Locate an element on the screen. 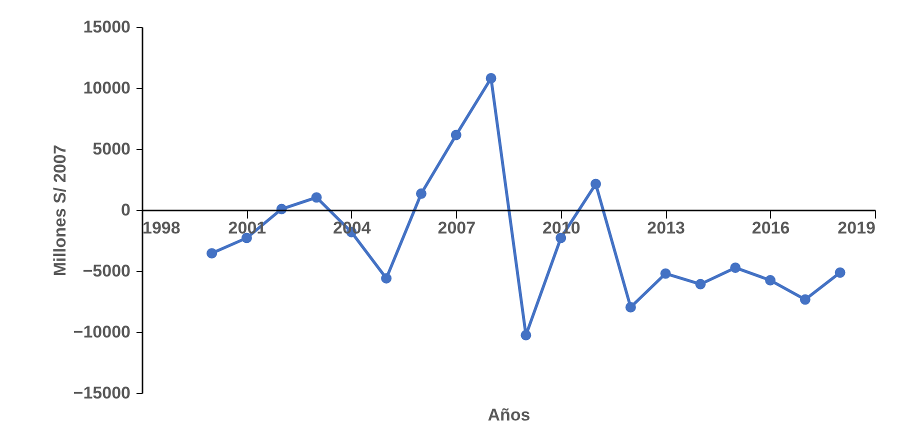 Image resolution: width=902 pixels, height=439 pixels. y-tick-label: 5000 is located at coordinates (111, 149).